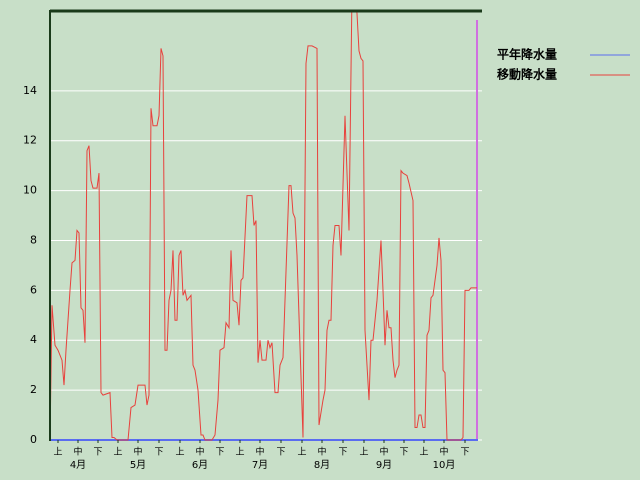 This screenshot has width=640, height=480. Describe the element at coordinates (138, 465) in the screenshot. I see `month-label: 5月` at that location.